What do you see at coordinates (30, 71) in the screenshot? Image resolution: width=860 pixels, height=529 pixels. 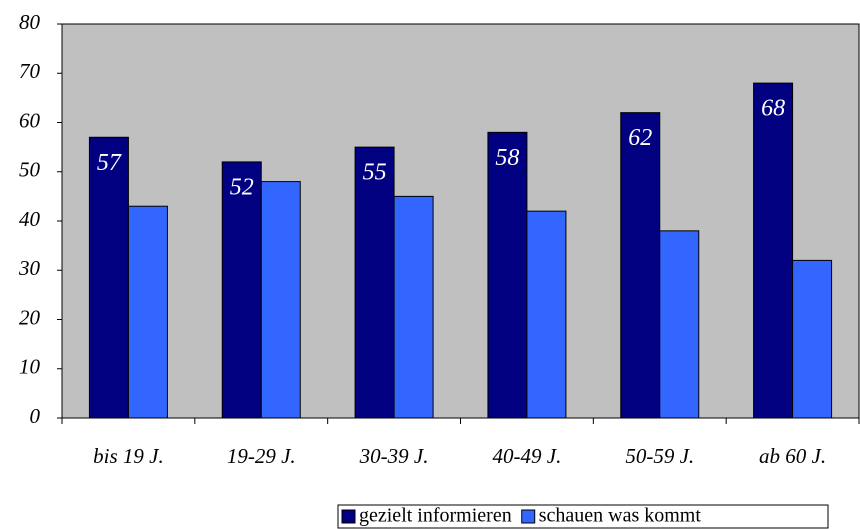 I see `y-tick-label: 70` at bounding box center [30, 71].